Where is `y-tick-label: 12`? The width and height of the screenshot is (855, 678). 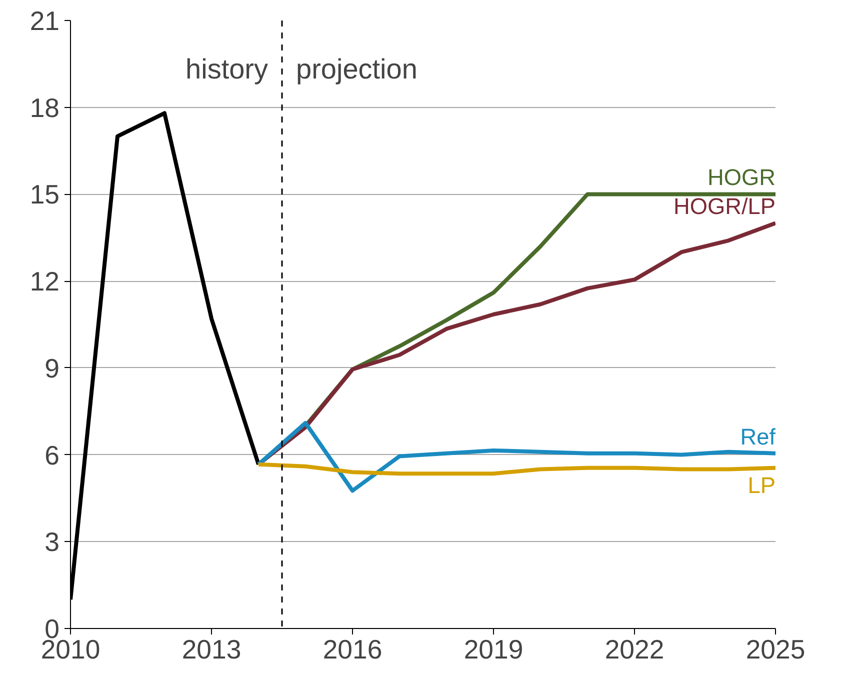 y-tick-label: 12 is located at coordinates (45, 281).